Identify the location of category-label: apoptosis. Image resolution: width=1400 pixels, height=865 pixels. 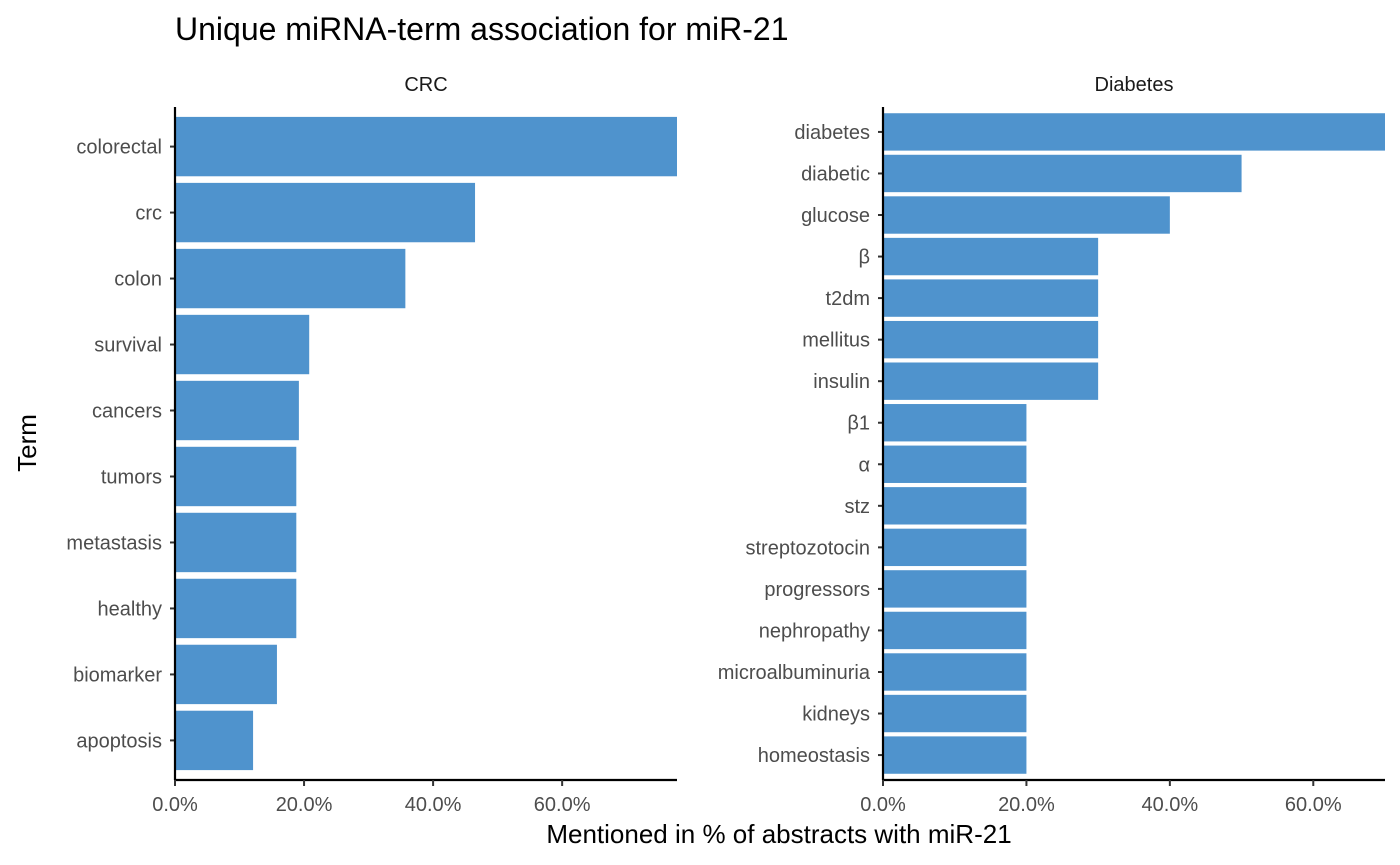
(119, 741).